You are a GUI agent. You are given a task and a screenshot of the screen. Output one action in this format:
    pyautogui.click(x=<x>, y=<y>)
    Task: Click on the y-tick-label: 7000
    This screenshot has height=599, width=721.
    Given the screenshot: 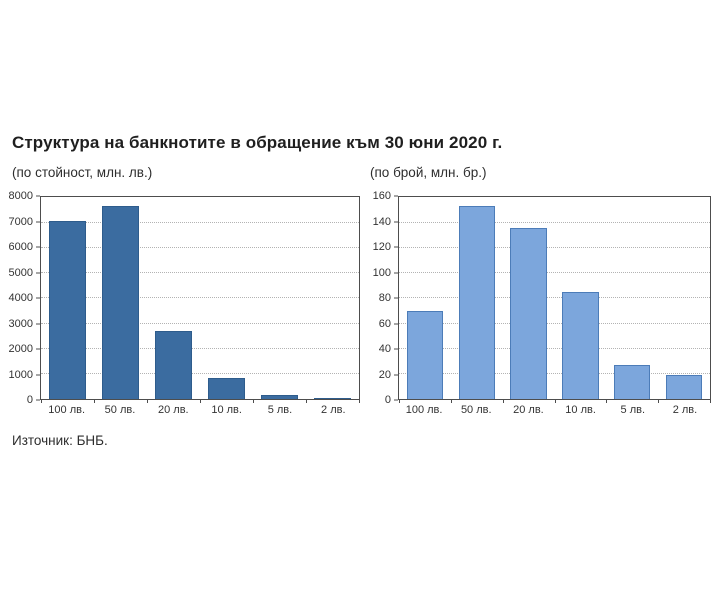 What is the action you would take?
    pyautogui.click(x=20, y=221)
    